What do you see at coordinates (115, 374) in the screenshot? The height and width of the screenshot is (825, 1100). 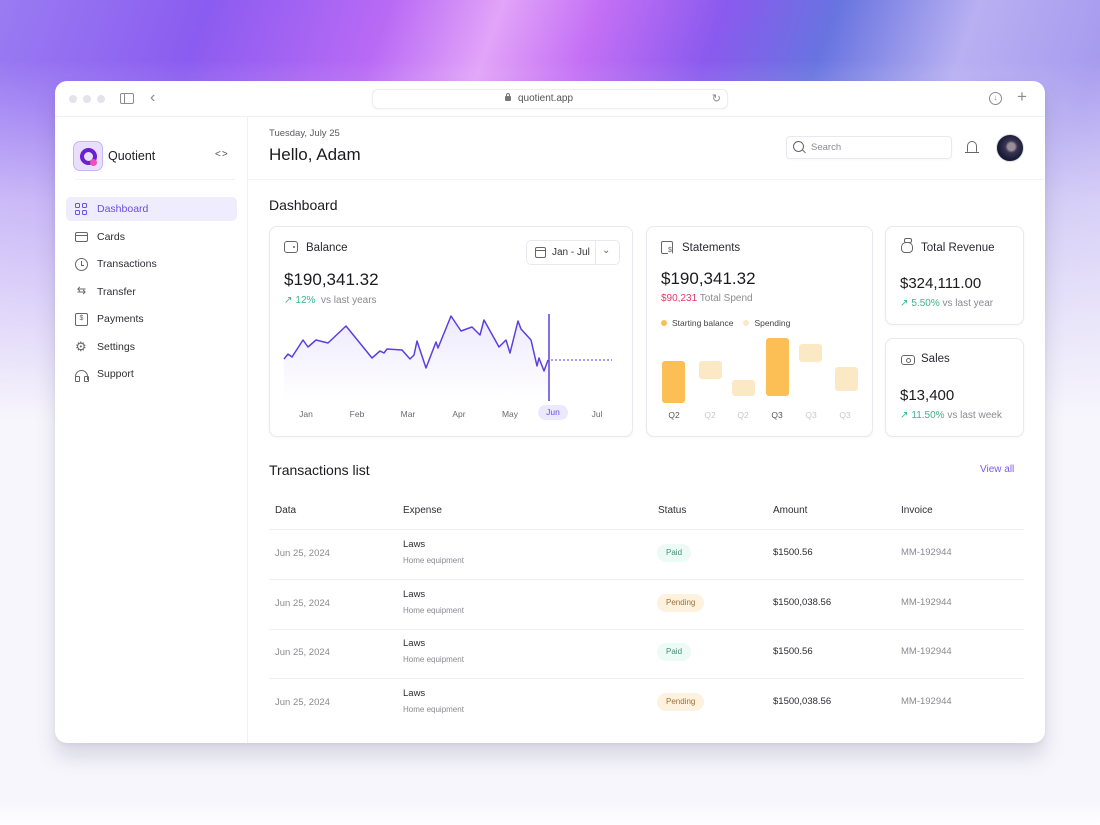 I see `sidebar-item-label: Support` at bounding box center [115, 374].